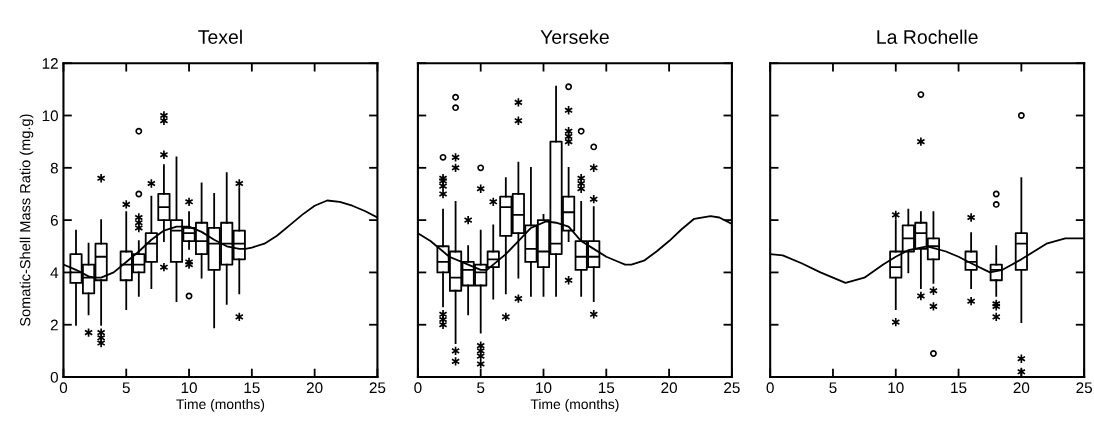 Image resolution: width=1094 pixels, height=427 pixels. What do you see at coordinates (26, 220) in the screenshot?
I see `y-axis-title: Somatic-Shell Mass Ratio (mg.g)` at bounding box center [26, 220].